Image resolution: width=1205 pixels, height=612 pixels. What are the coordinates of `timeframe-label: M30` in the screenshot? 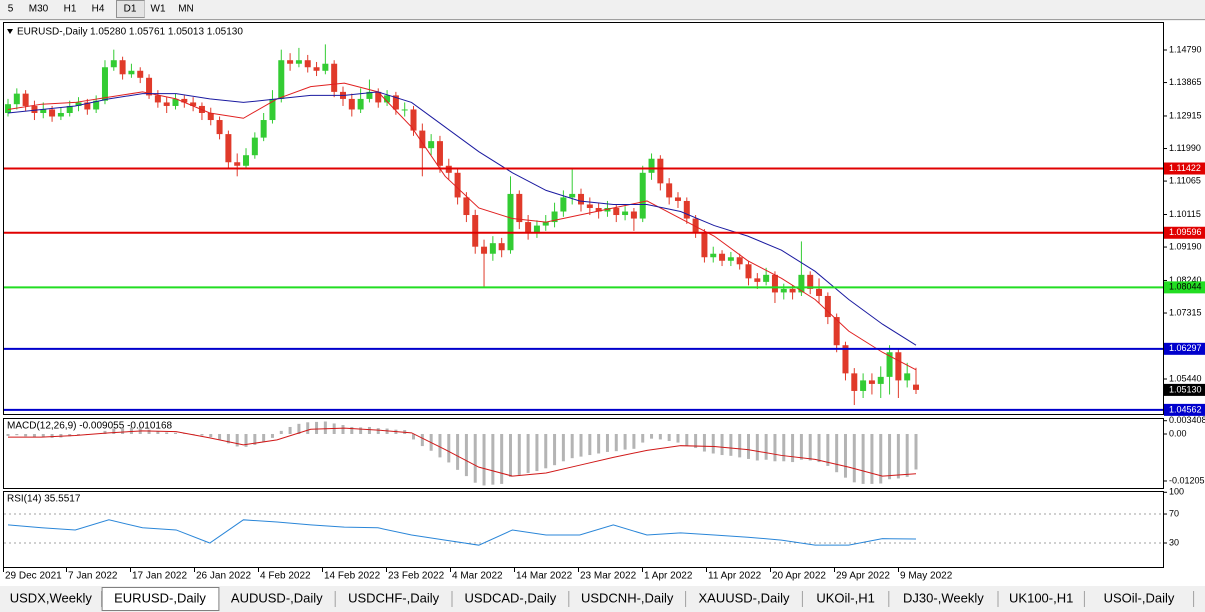 It's located at (39, 9).